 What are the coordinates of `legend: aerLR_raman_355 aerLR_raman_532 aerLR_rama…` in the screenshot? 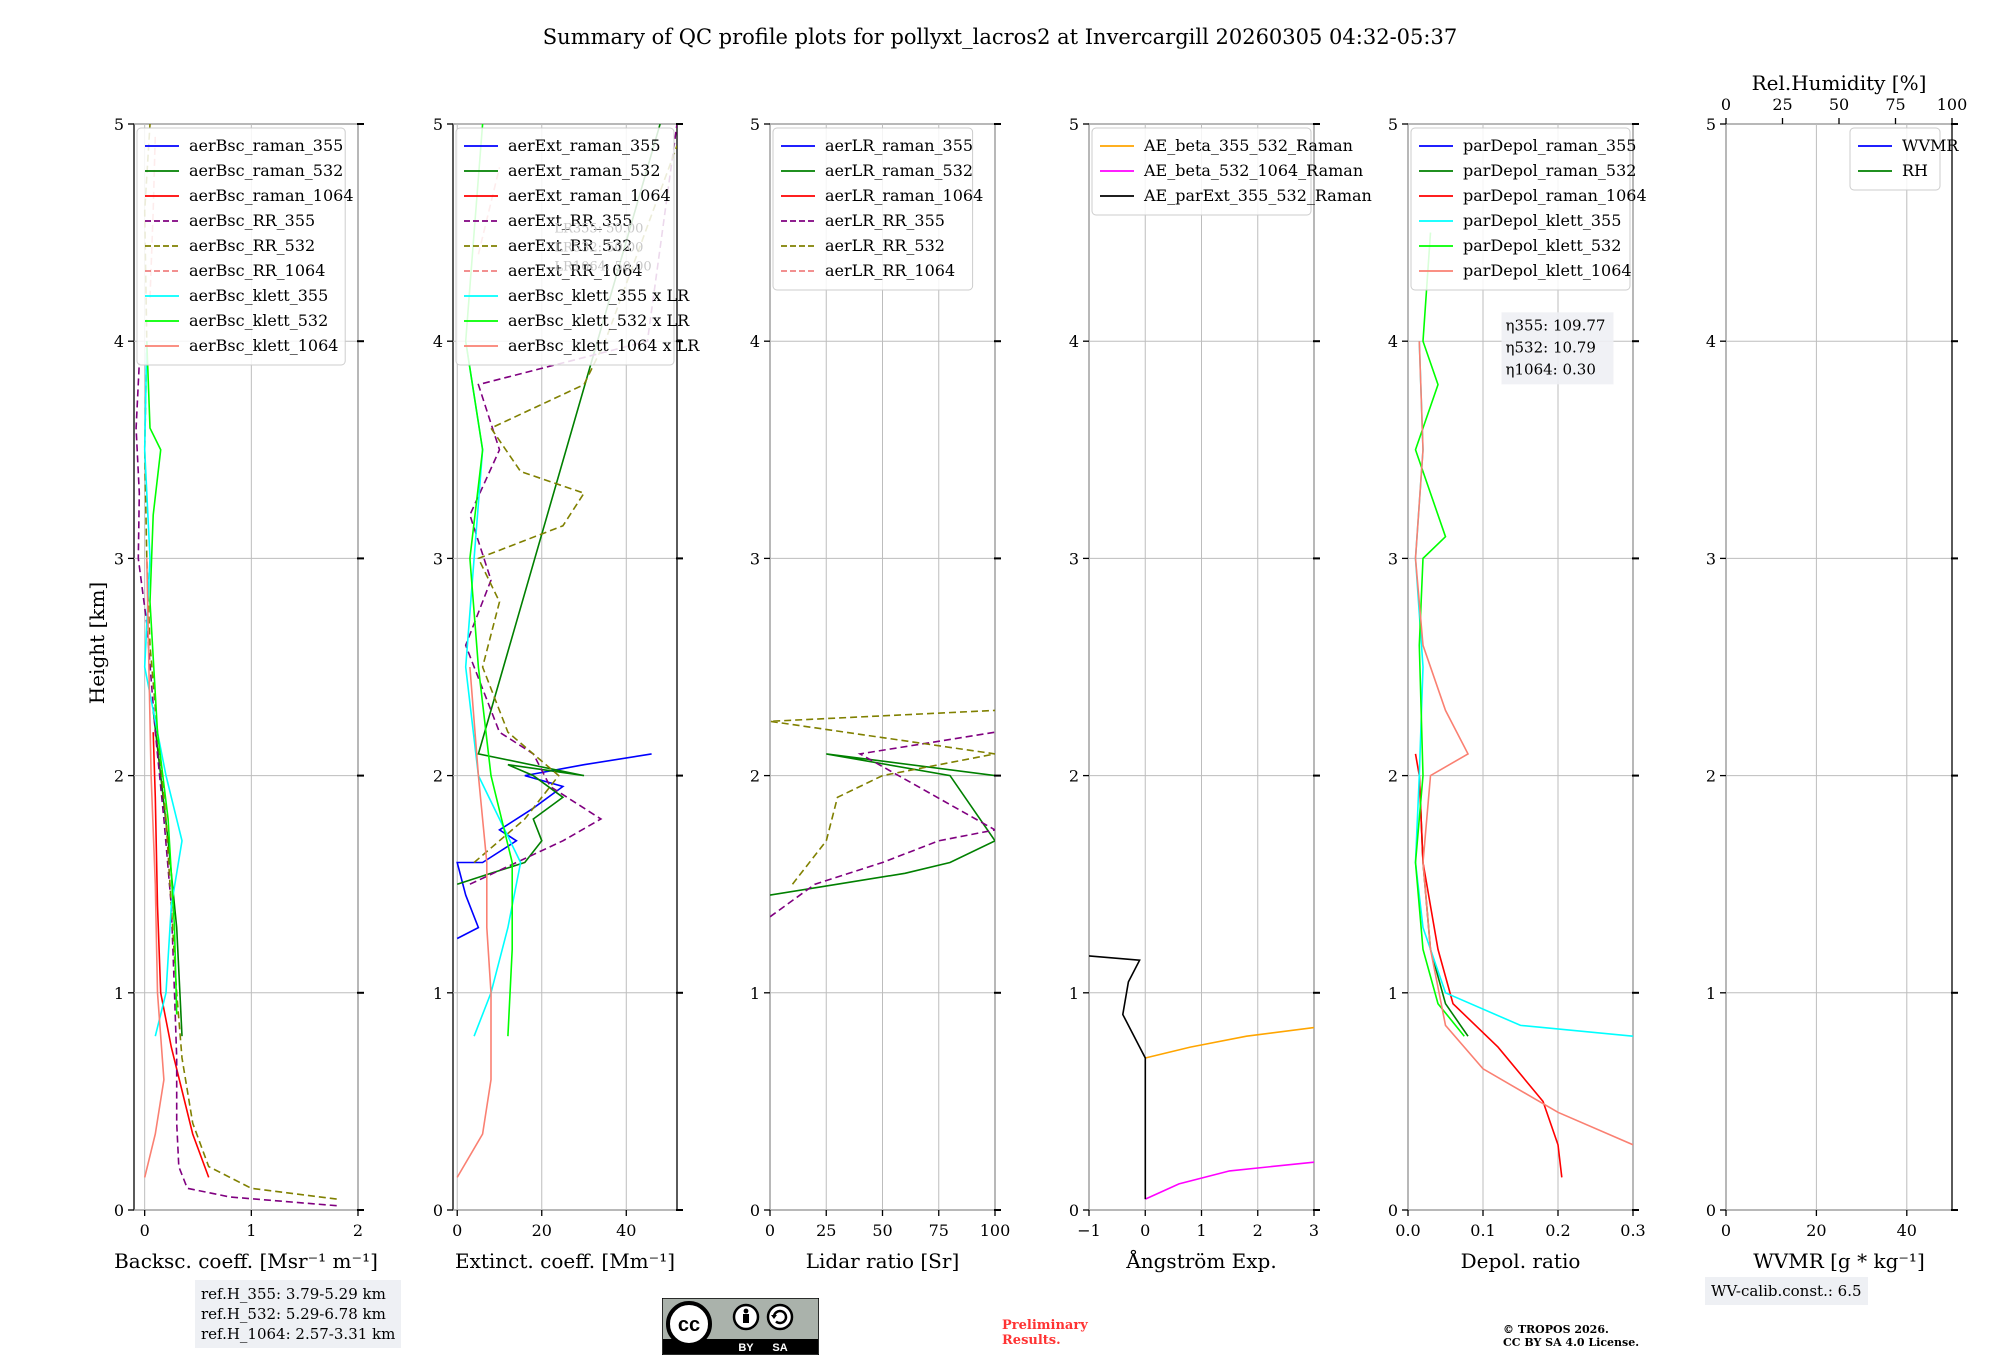 It's located at (877, 209).